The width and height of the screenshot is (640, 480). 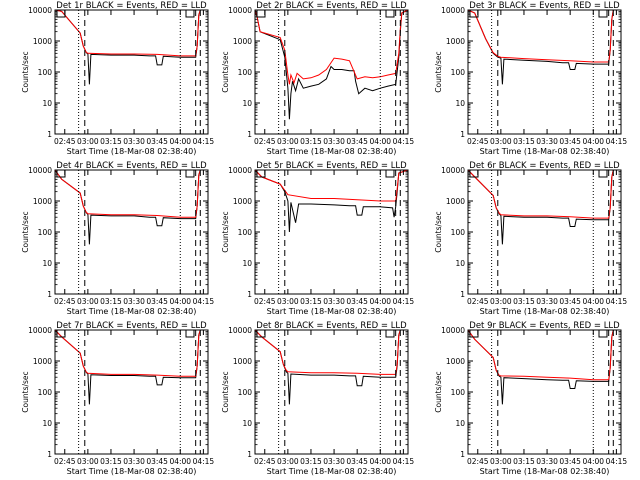 What do you see at coordinates (544, 166) in the screenshot?
I see `panel-title: Det 6r BLACK = Events, RED = LLD` at bounding box center [544, 166].